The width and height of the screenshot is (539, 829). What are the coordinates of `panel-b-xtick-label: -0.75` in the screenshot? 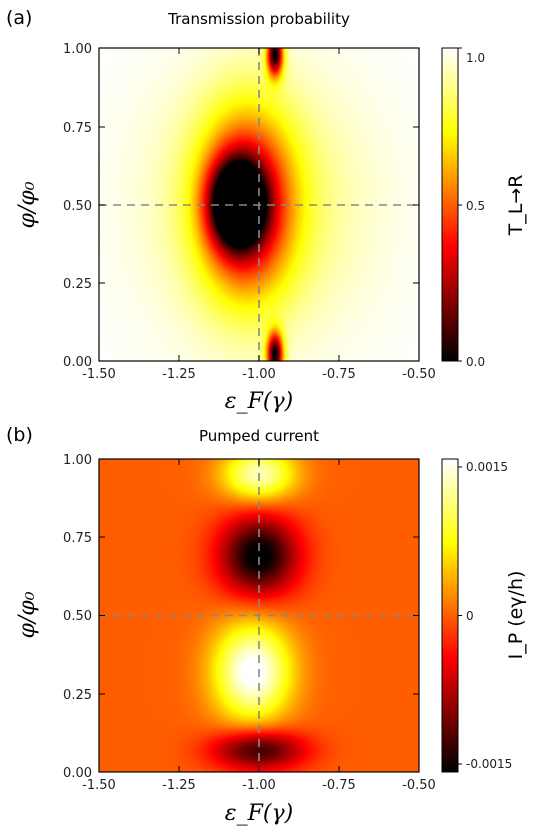 It's located at (339, 785).